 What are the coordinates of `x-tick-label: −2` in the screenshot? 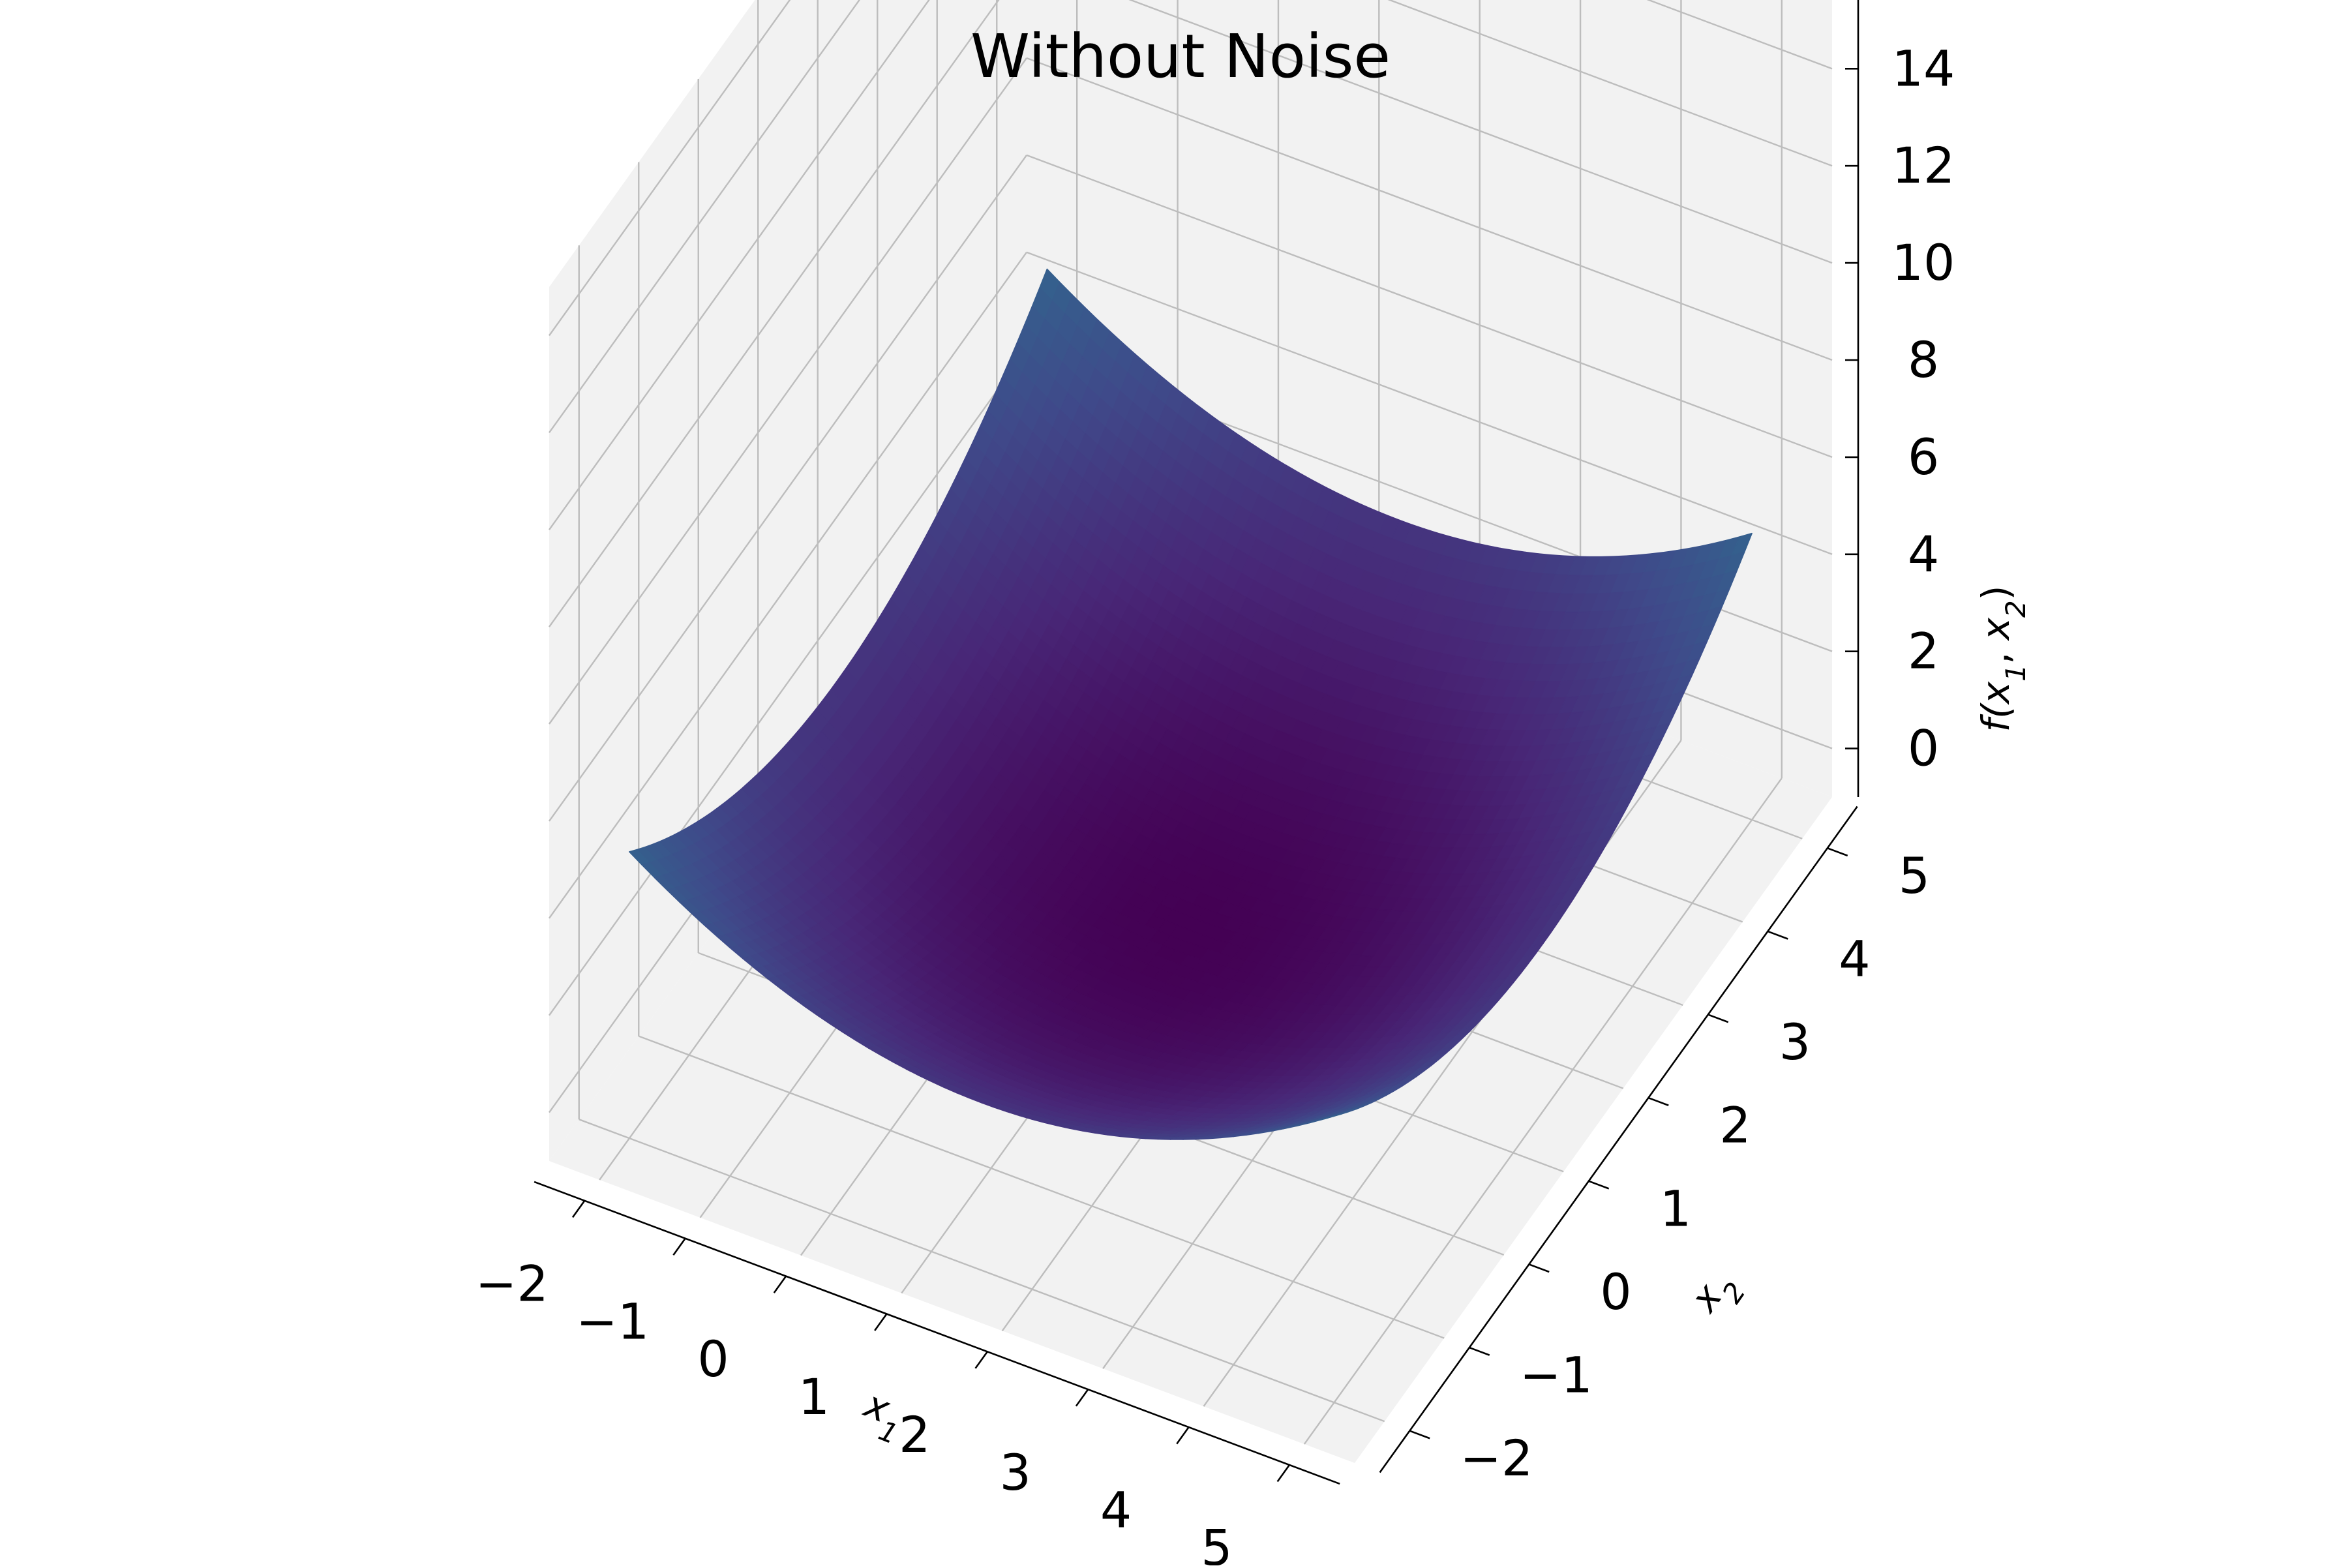 It's located at (512, 1283).